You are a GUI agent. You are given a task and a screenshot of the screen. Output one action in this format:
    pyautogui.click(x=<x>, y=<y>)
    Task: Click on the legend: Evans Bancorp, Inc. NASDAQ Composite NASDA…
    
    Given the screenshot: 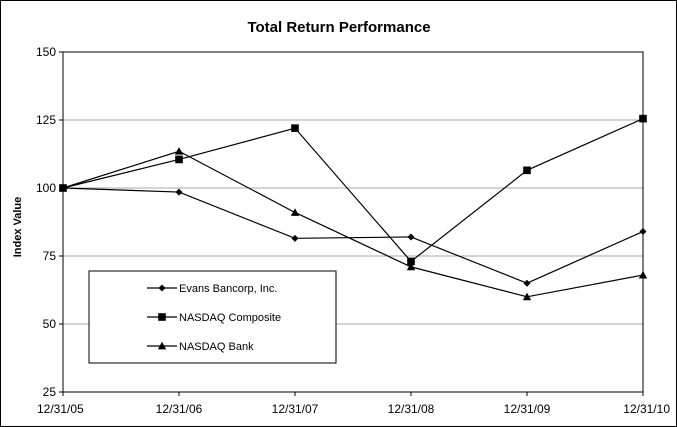 What is the action you would take?
    pyautogui.click(x=212, y=317)
    